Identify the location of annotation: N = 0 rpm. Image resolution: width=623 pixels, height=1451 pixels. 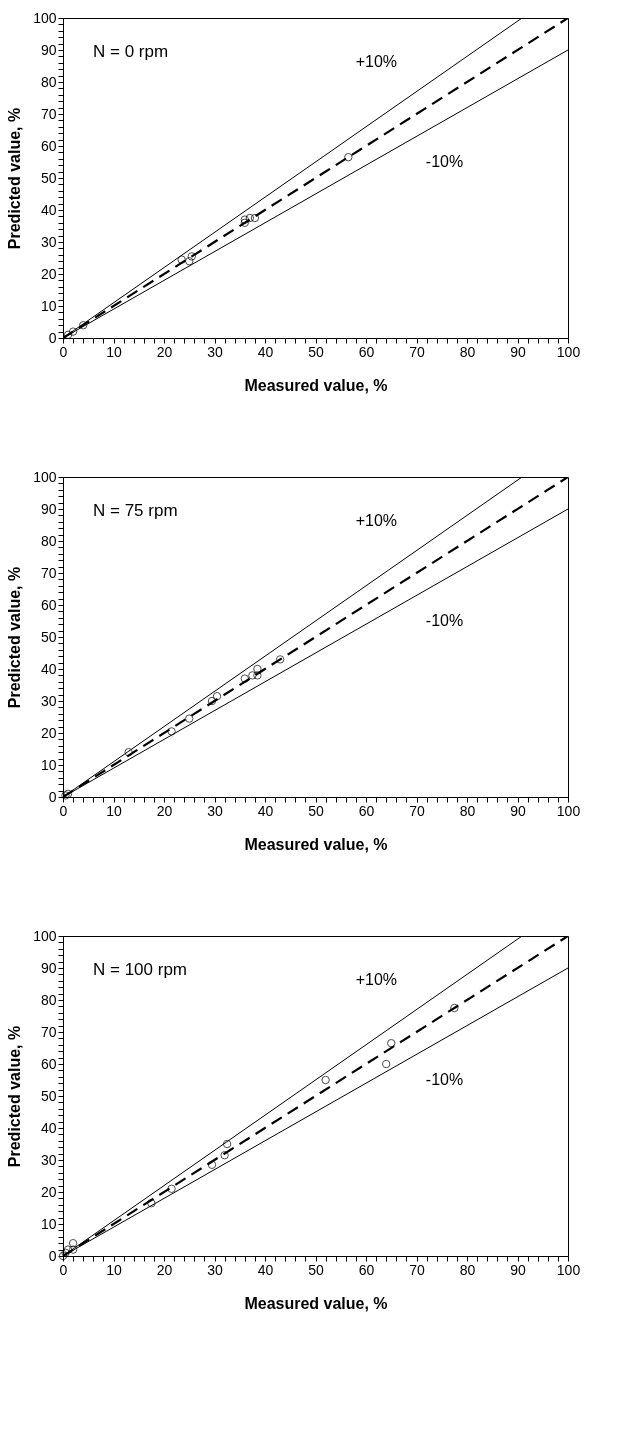
(131, 51).